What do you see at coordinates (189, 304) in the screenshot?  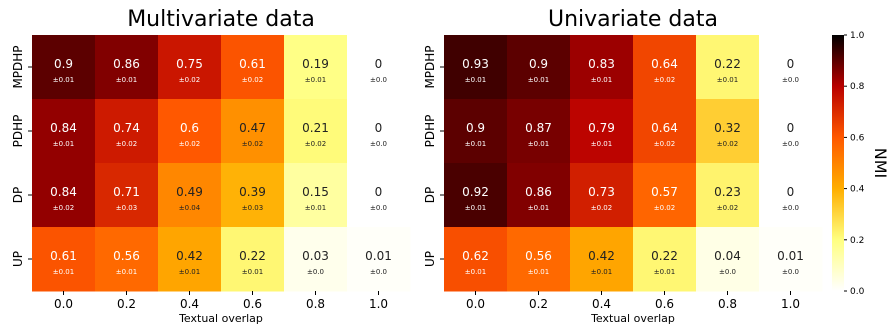 I see `x-tick-label: 0.4` at bounding box center [189, 304].